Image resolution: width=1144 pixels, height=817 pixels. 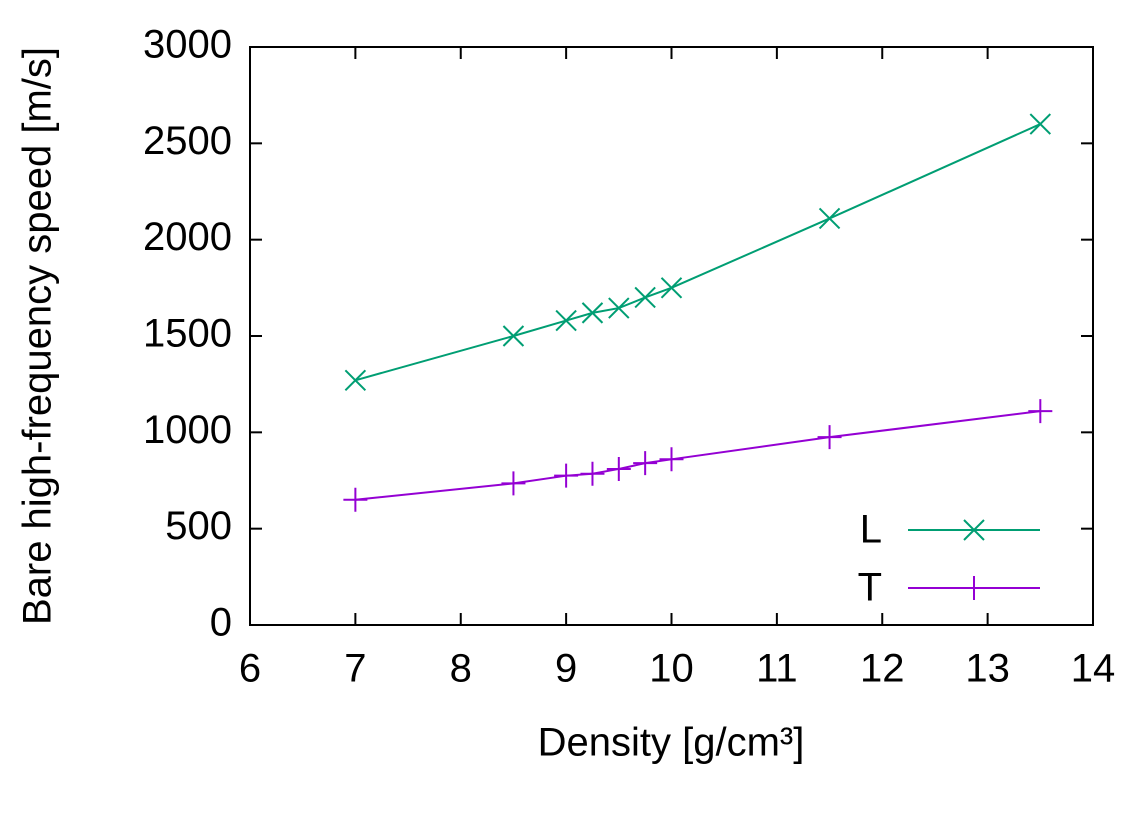 What do you see at coordinates (198, 526) in the screenshot?
I see `y-tick-label: 500` at bounding box center [198, 526].